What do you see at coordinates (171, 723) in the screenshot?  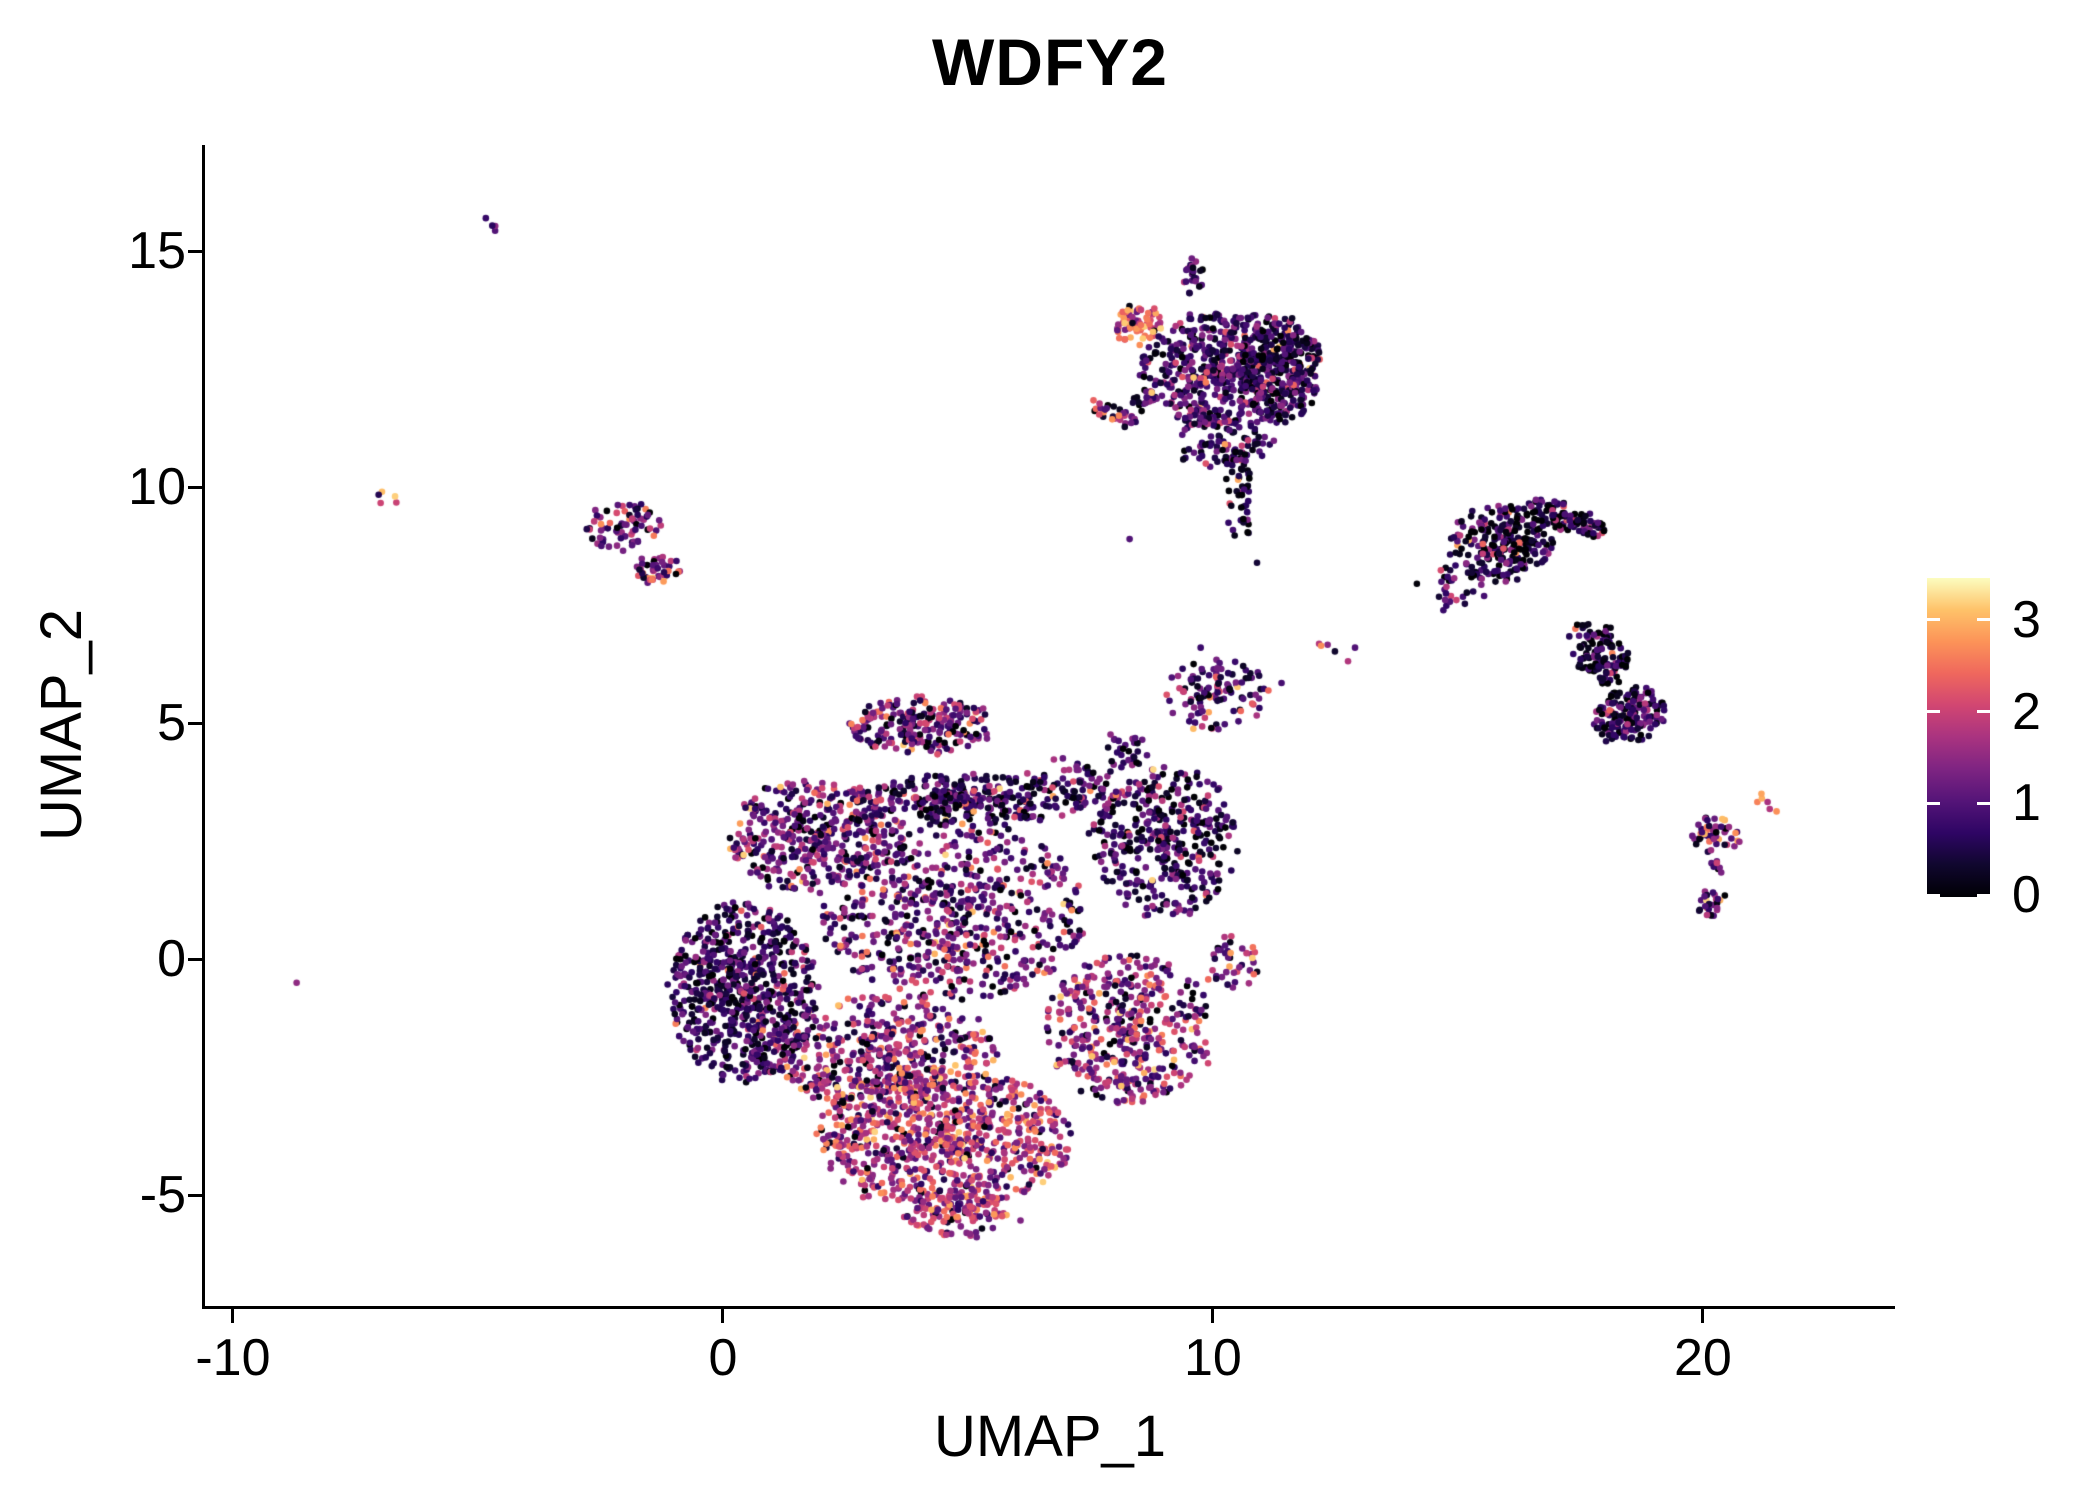 I see `y-tick-label: 5` at bounding box center [171, 723].